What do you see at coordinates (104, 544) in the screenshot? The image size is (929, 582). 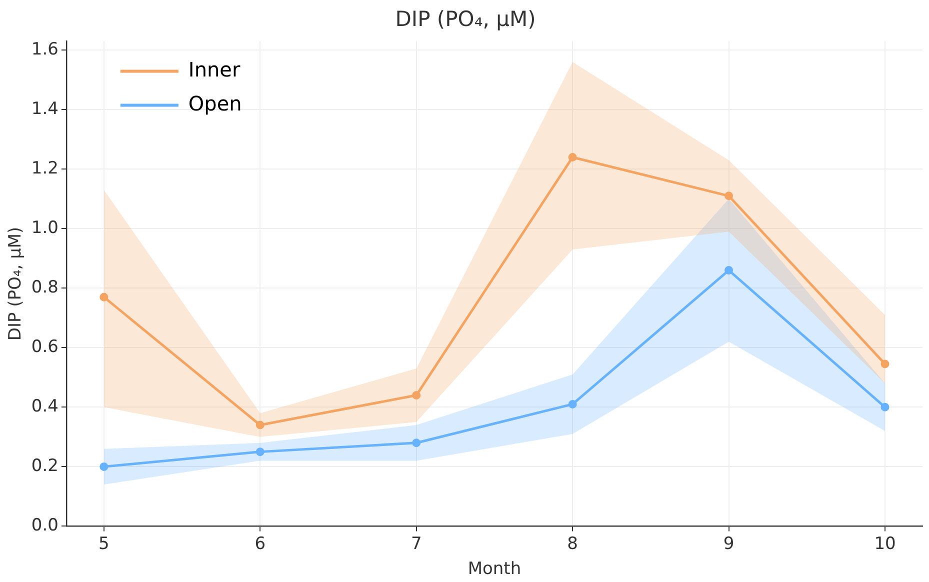 I see `x-tick-label: 5` at bounding box center [104, 544].